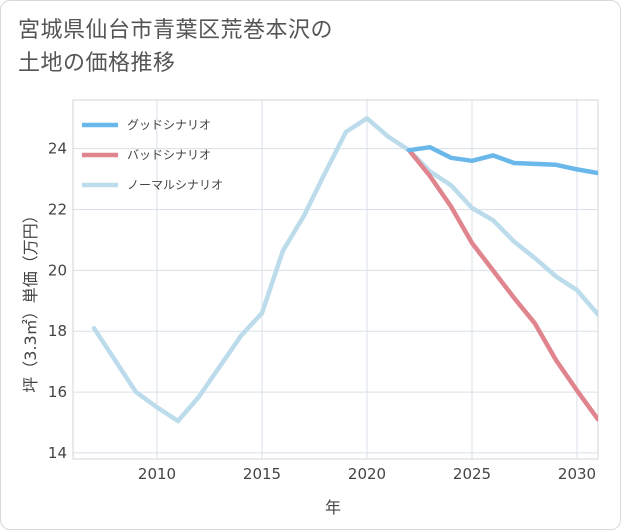  What do you see at coordinates (169, 125) in the screenshot?
I see `legend-label: グッドシナリオ` at bounding box center [169, 125].